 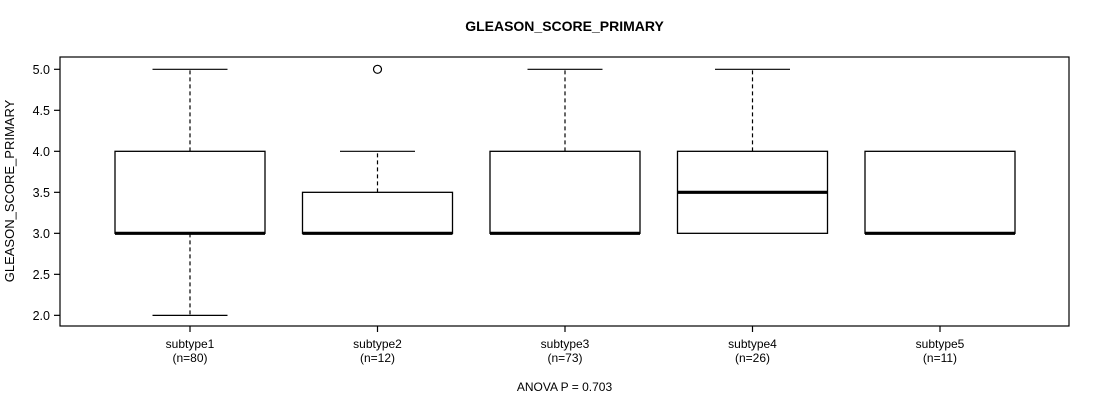 What do you see at coordinates (377, 69) in the screenshot?
I see `outlier-point` at bounding box center [377, 69].